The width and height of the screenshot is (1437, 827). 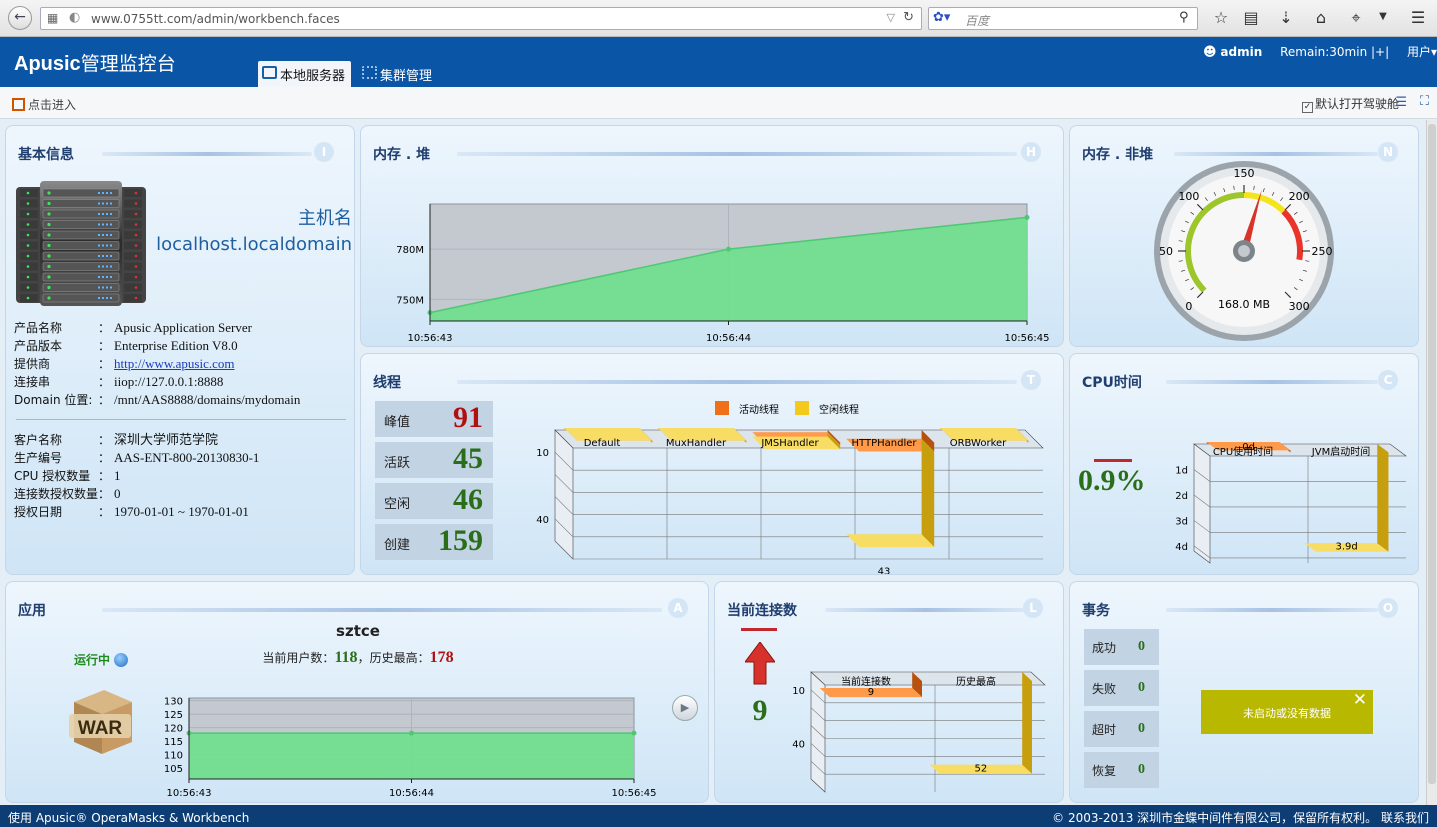 I want to click on info-value: 深圳大学师范学院, so click(x=166, y=439).